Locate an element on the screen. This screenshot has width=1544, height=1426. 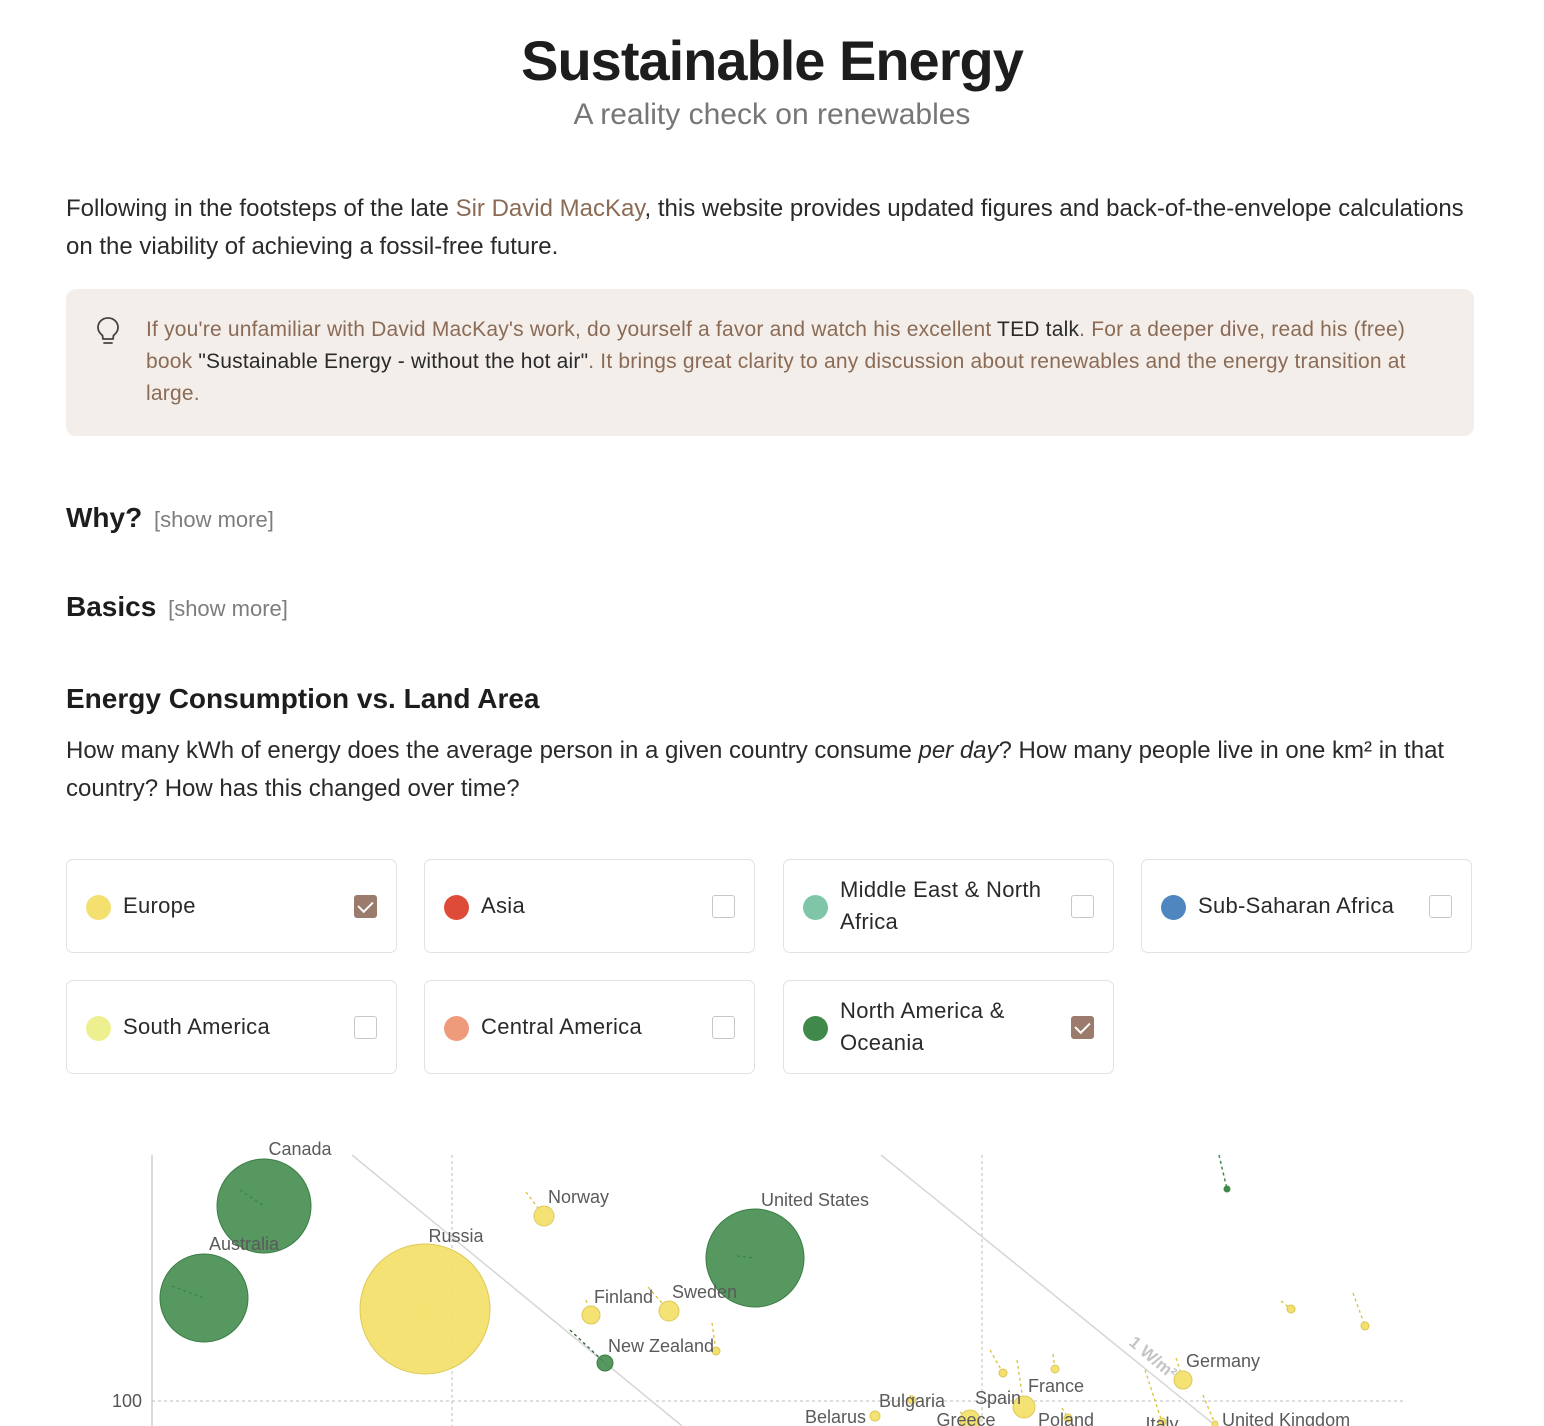
why-heading: Why? is located at coordinates (104, 517).